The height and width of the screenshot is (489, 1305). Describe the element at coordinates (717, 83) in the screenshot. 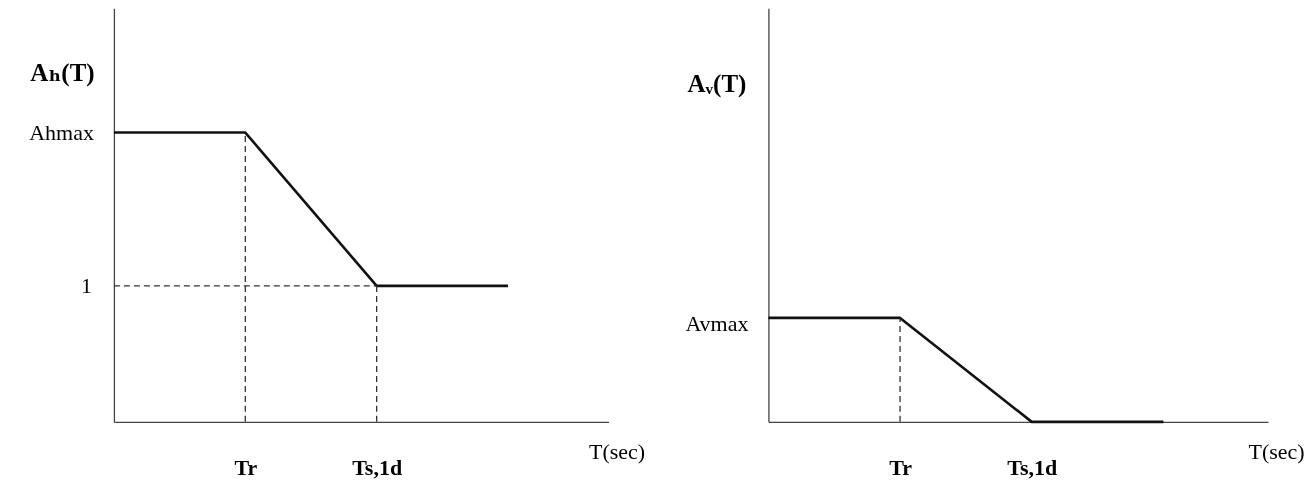

I see `y-axis-title: Aᵥ(T)` at that location.